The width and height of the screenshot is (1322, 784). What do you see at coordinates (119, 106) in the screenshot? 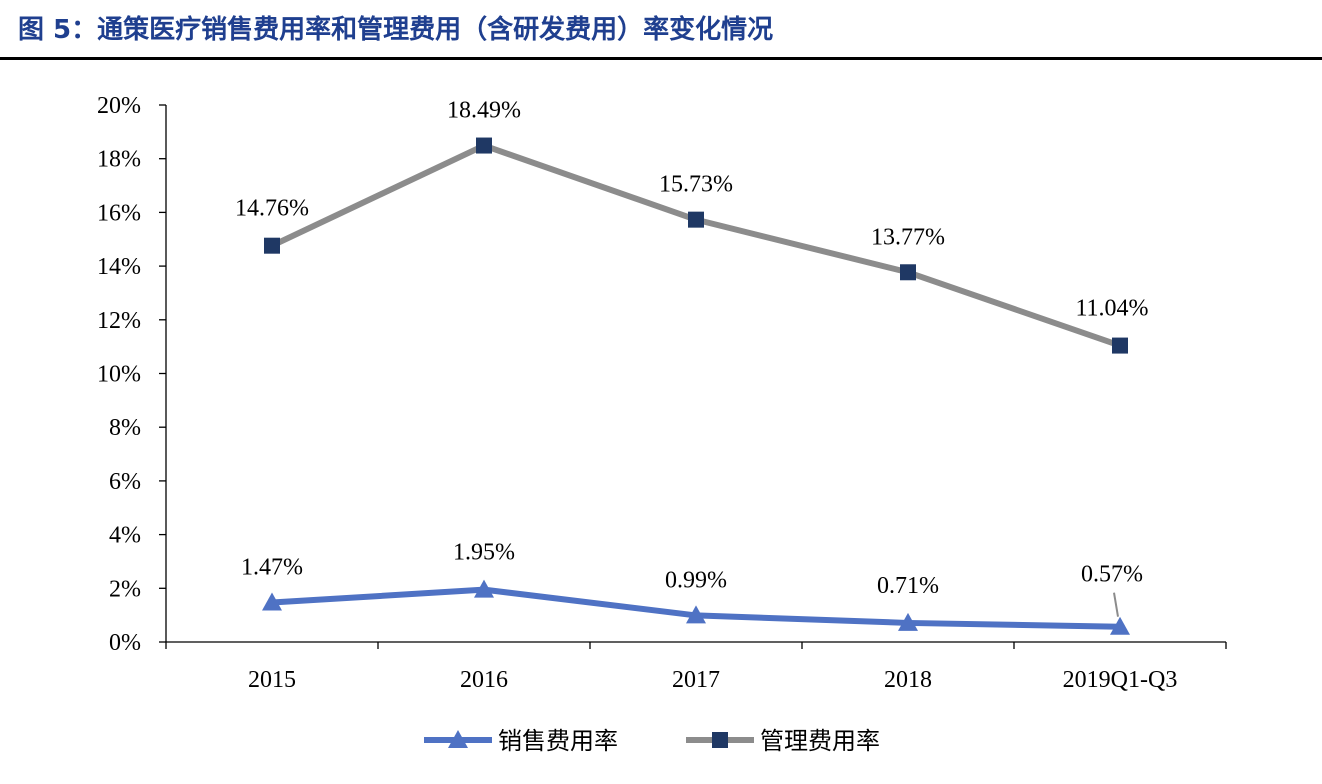
I see `y-tick-label: 20%` at bounding box center [119, 106].